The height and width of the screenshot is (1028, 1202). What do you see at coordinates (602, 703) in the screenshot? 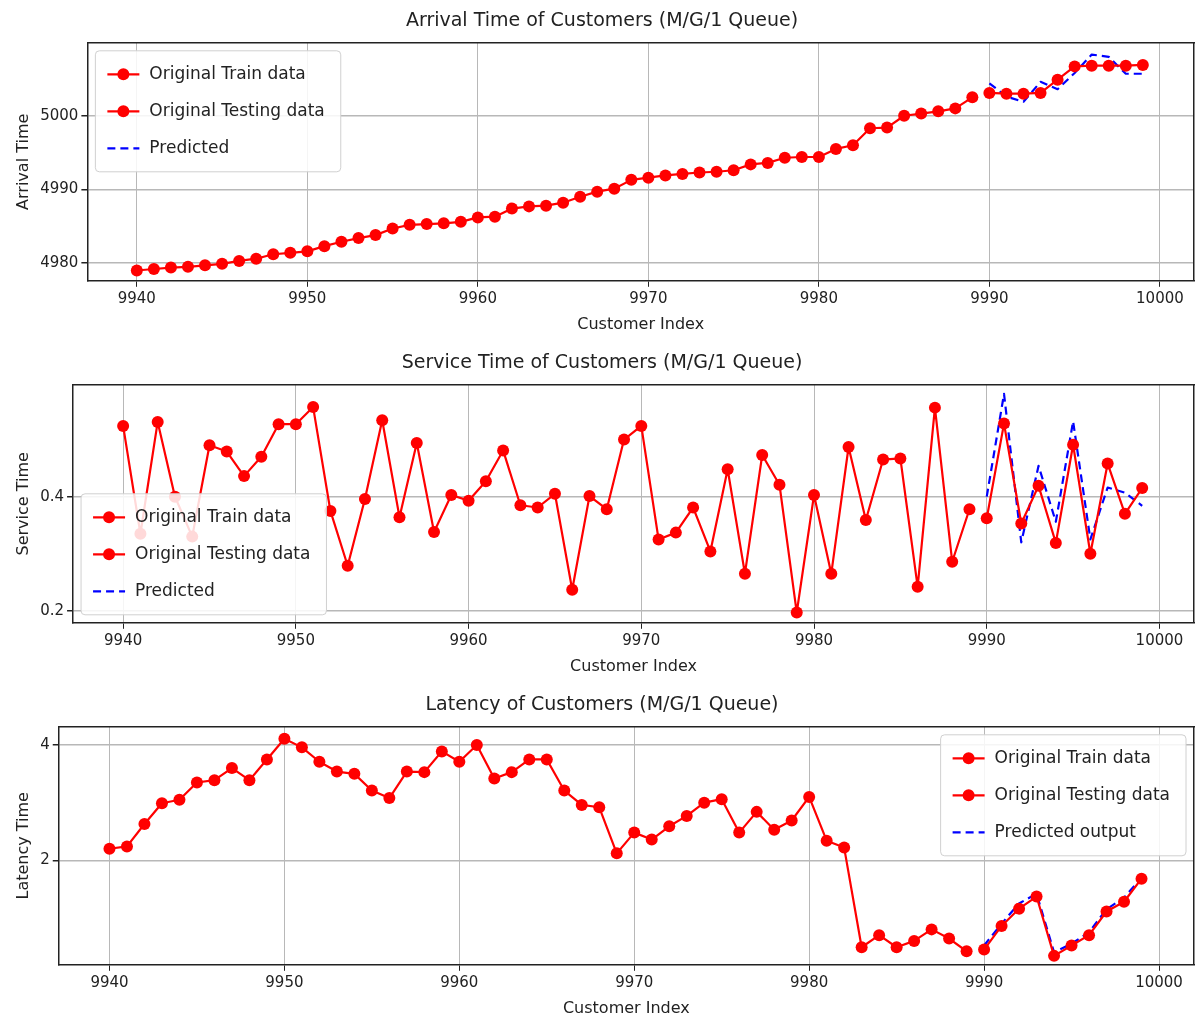
I see `chart-title: Latency of Customers (M/G/1 Queue)` at bounding box center [602, 703].